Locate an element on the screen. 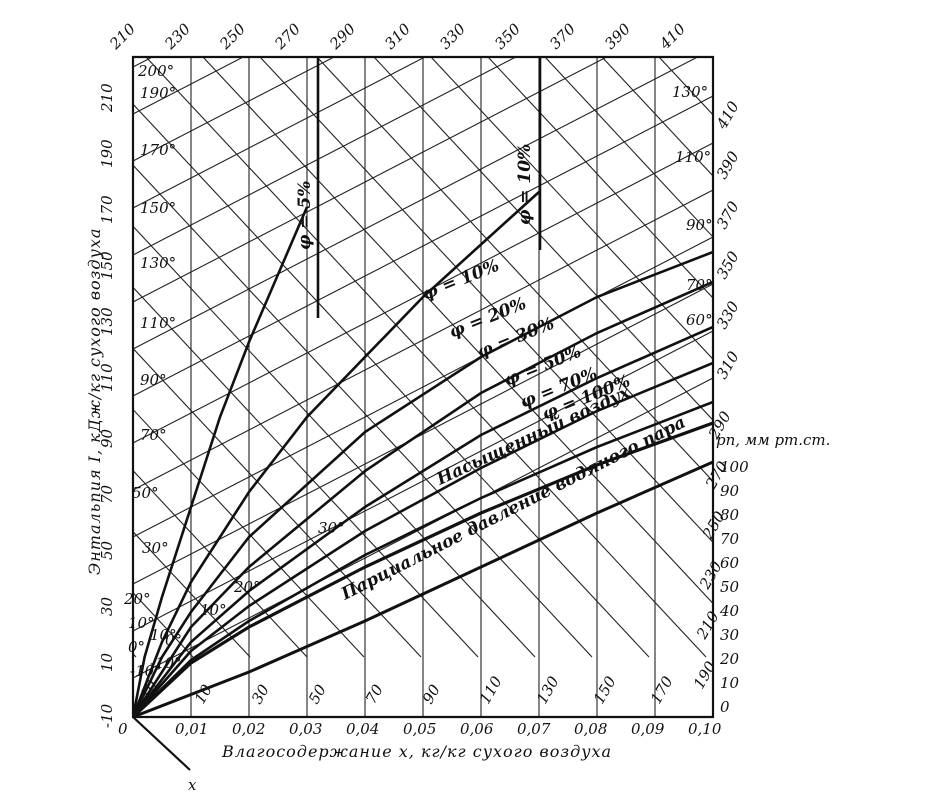 The image size is (928, 812). pressure-tick-label: 60 is located at coordinates (730, 563).